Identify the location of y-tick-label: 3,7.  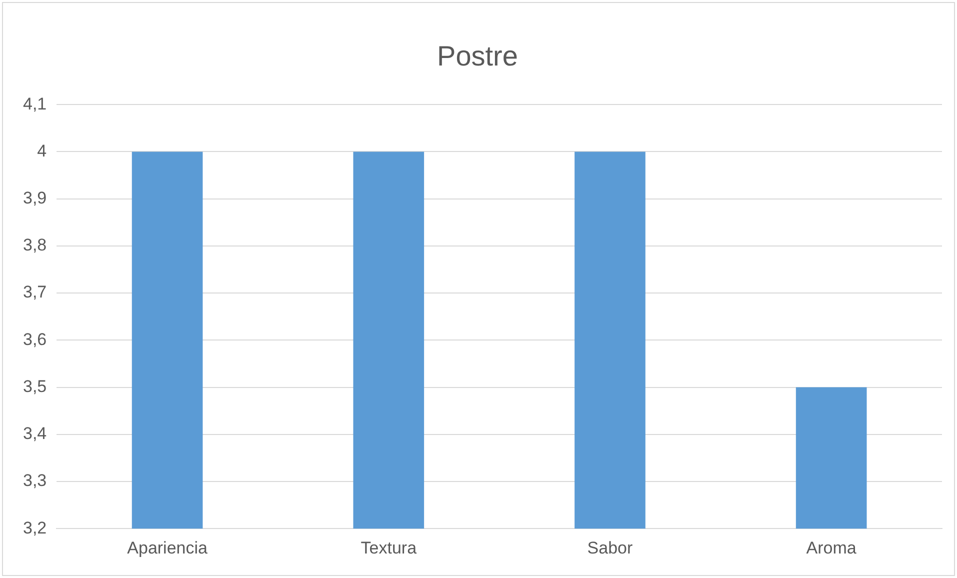
(34, 292).